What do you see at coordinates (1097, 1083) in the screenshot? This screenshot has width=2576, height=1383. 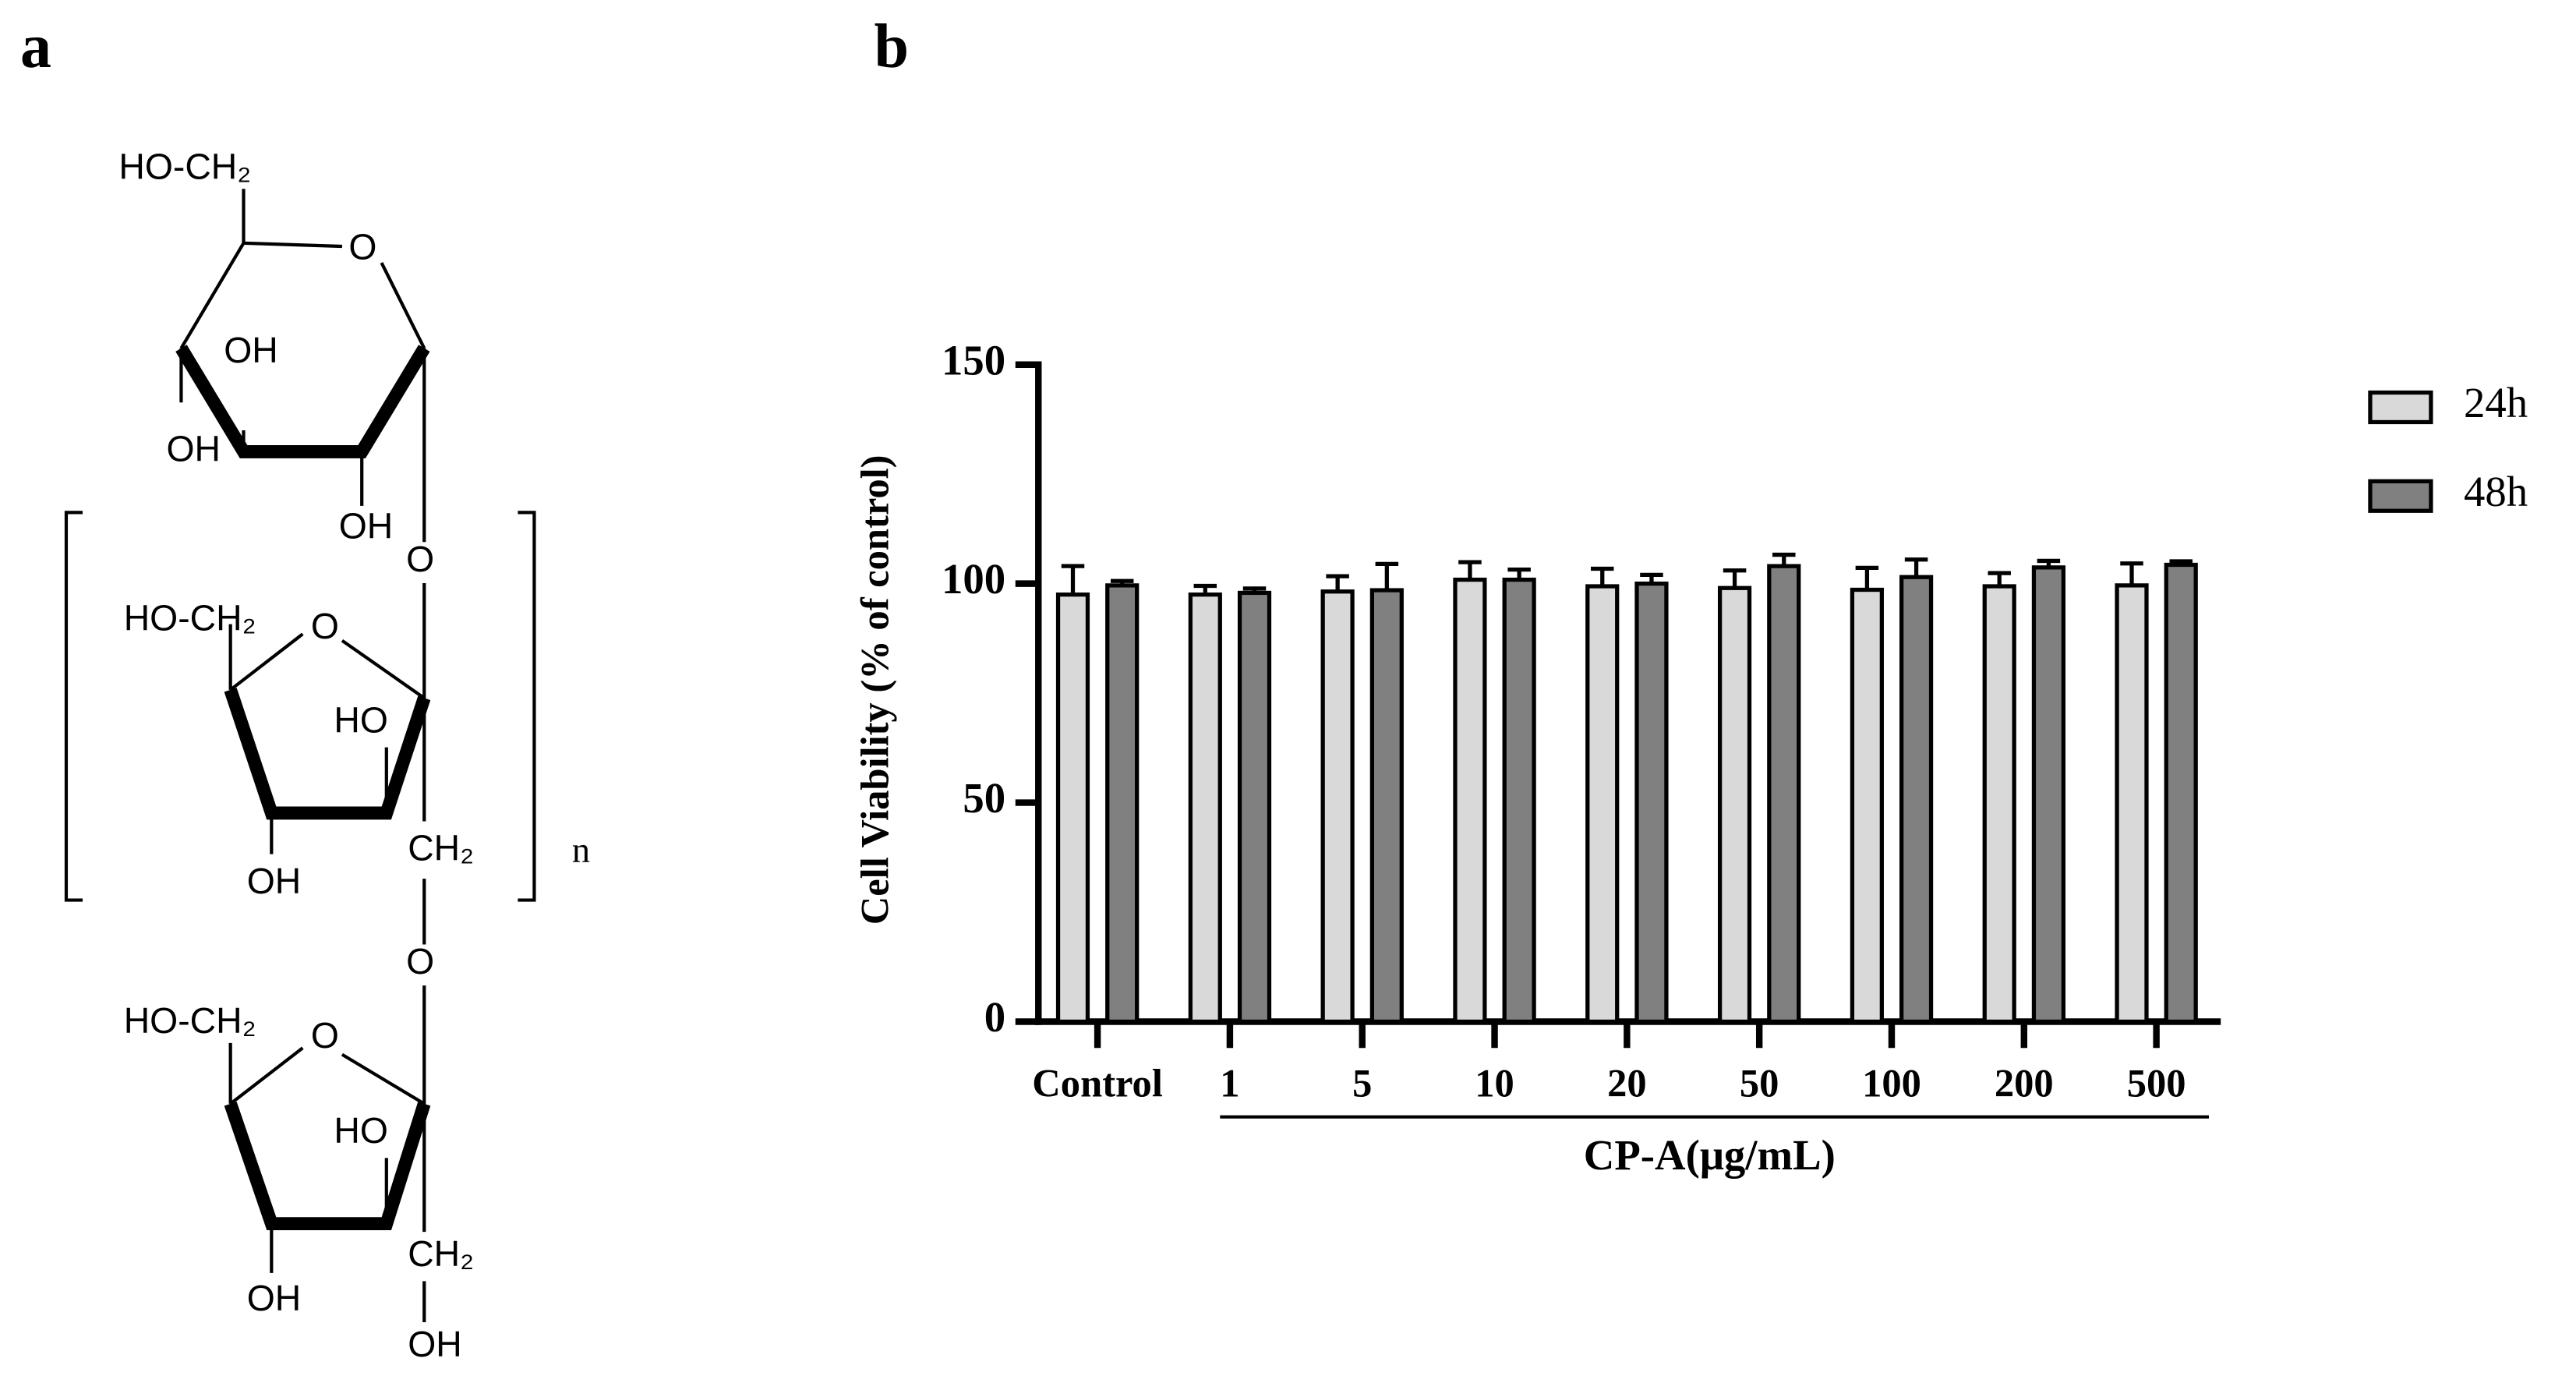 I see `x-tick-label: Control` at bounding box center [1097, 1083].